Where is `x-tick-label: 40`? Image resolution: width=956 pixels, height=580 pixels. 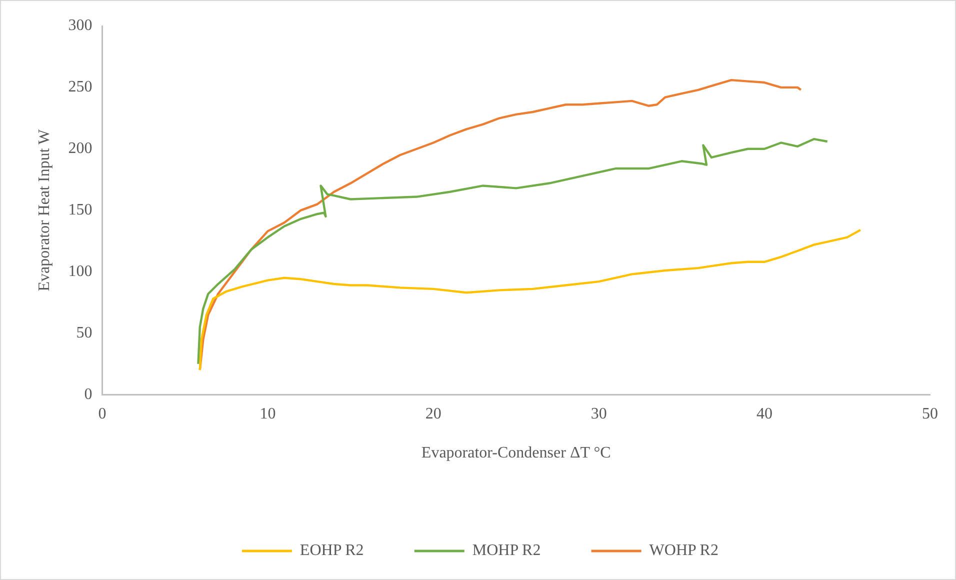
x-tick-label: 40 is located at coordinates (764, 413).